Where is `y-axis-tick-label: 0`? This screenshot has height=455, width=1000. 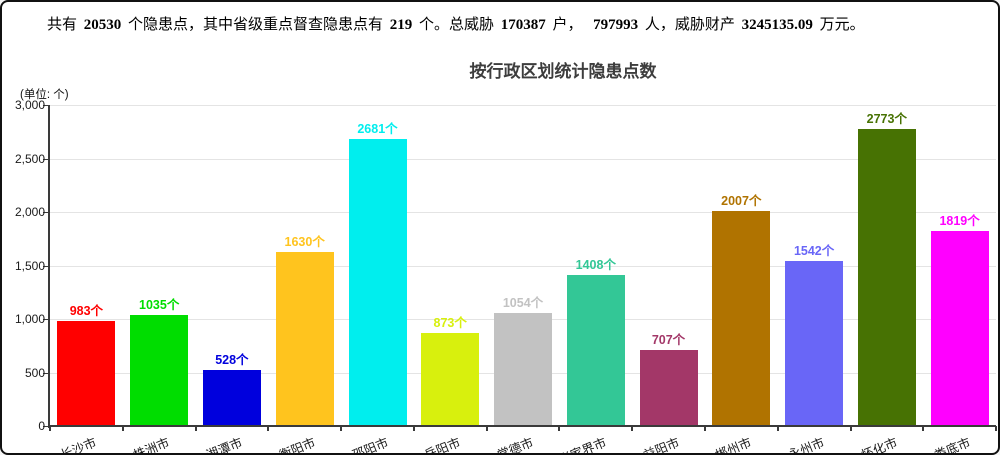 y-axis-tick-label: 0 is located at coordinates (41, 426).